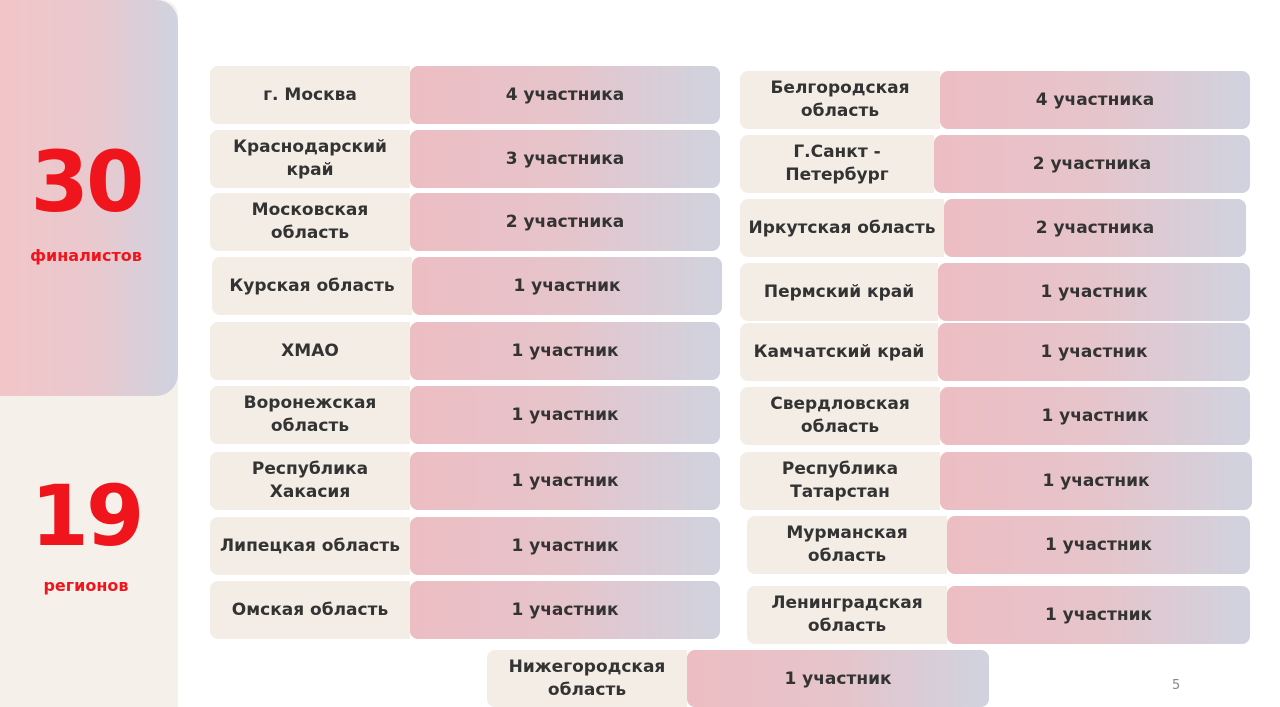  I want to click on region-name: Иркутская область, so click(842, 228).